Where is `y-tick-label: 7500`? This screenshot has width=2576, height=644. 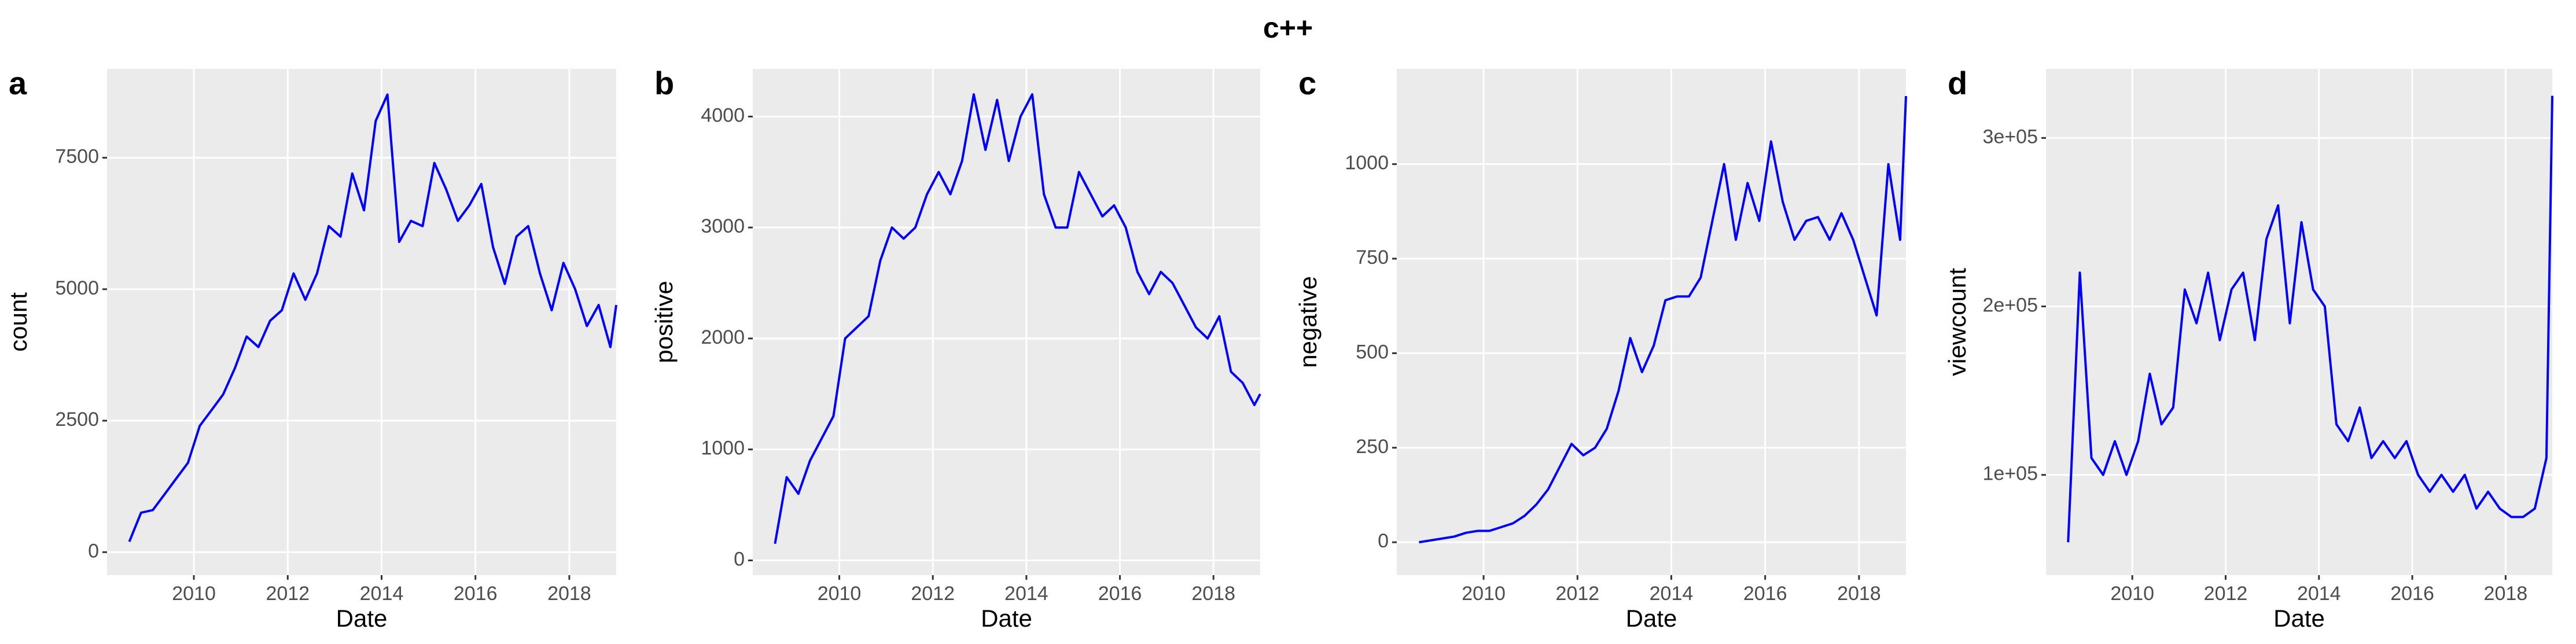 y-tick-label: 7500 is located at coordinates (77, 157).